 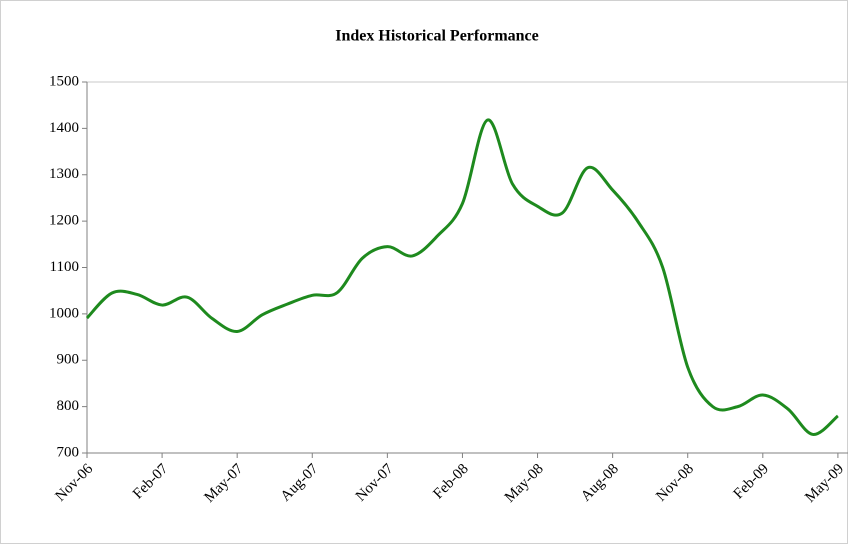 I want to click on y-tick-label: 1400, so click(x=64, y=128).